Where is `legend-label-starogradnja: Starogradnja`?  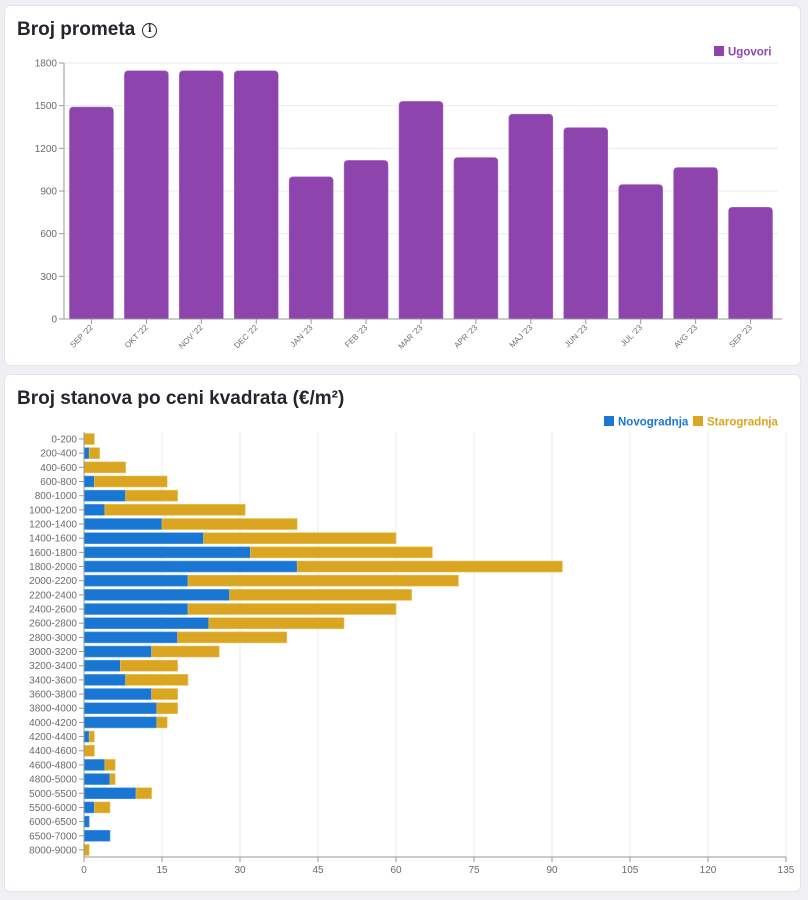 legend-label-starogradnja: Starogradnja is located at coordinates (743, 423).